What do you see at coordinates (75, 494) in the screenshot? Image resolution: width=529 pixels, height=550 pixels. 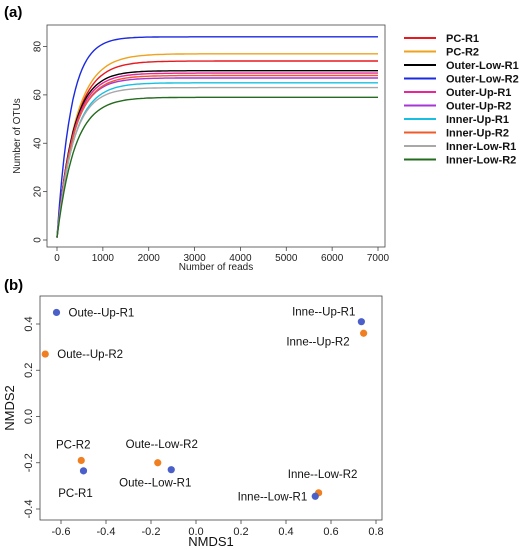 I see `point-label: PC-R1` at bounding box center [75, 494].